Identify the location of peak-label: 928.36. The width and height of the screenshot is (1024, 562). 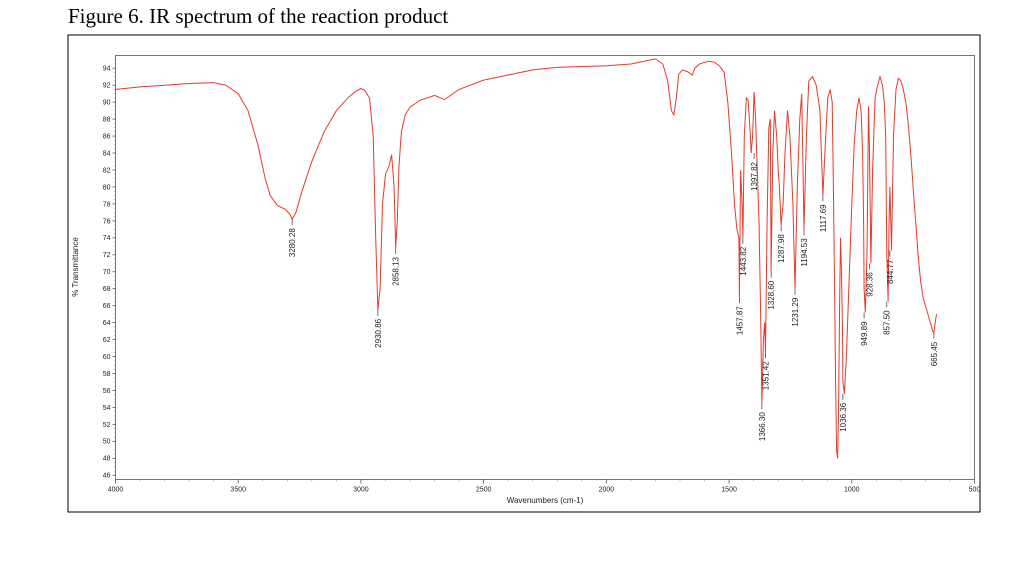
(869, 284).